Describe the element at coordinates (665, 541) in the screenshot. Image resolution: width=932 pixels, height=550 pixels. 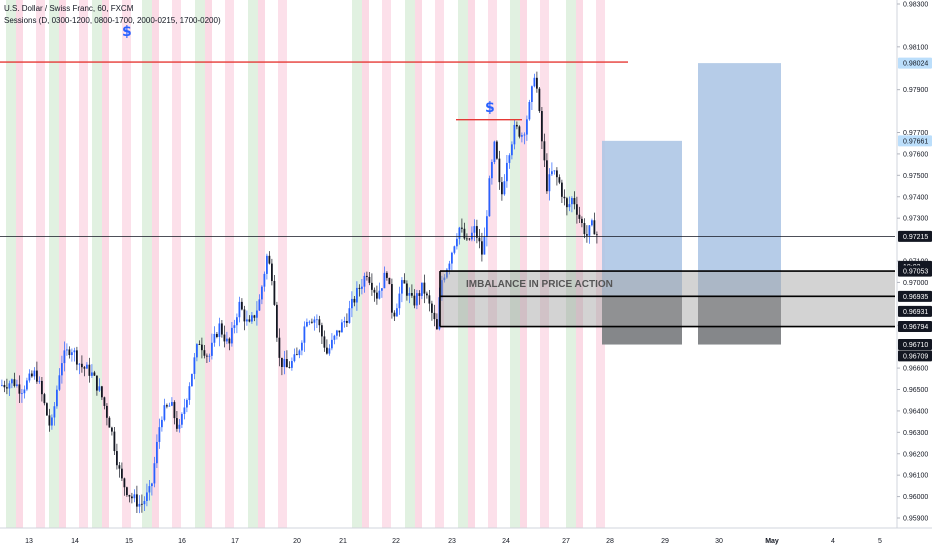
I see `time-tick-label: 29` at that location.